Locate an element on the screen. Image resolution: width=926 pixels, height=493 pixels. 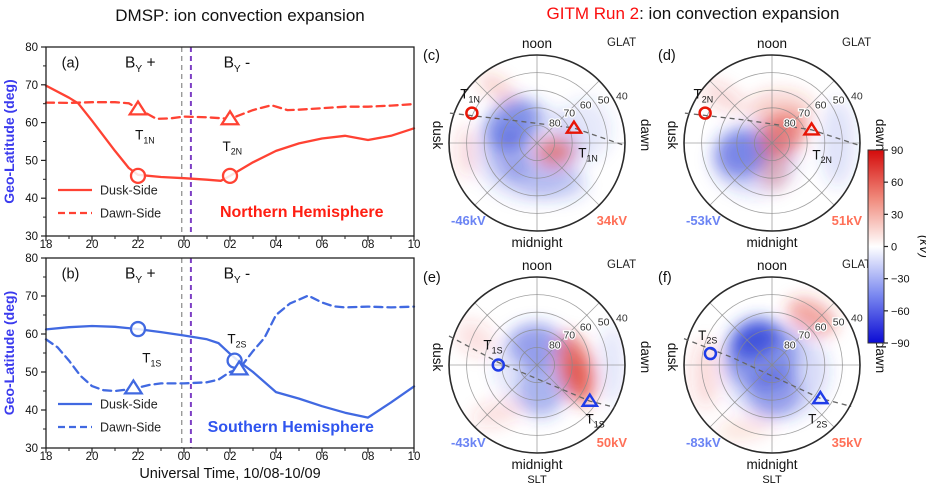
cells-clip-group is located at coordinates (534, 137).